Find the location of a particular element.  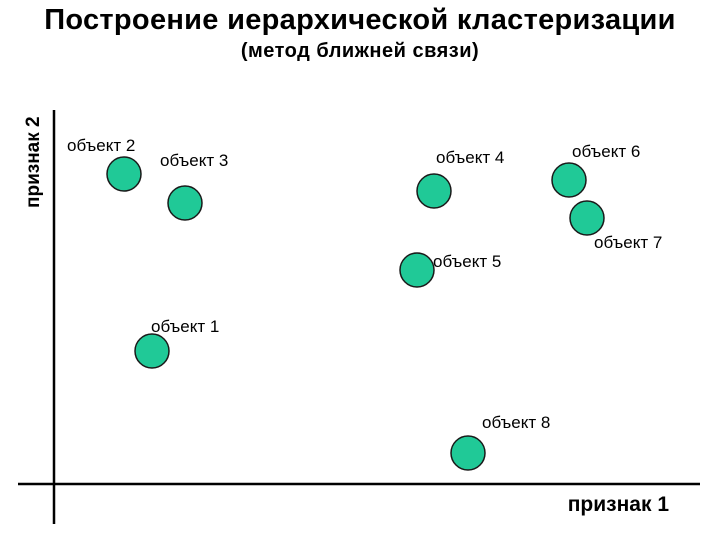

object-6-point is located at coordinates (569, 180).